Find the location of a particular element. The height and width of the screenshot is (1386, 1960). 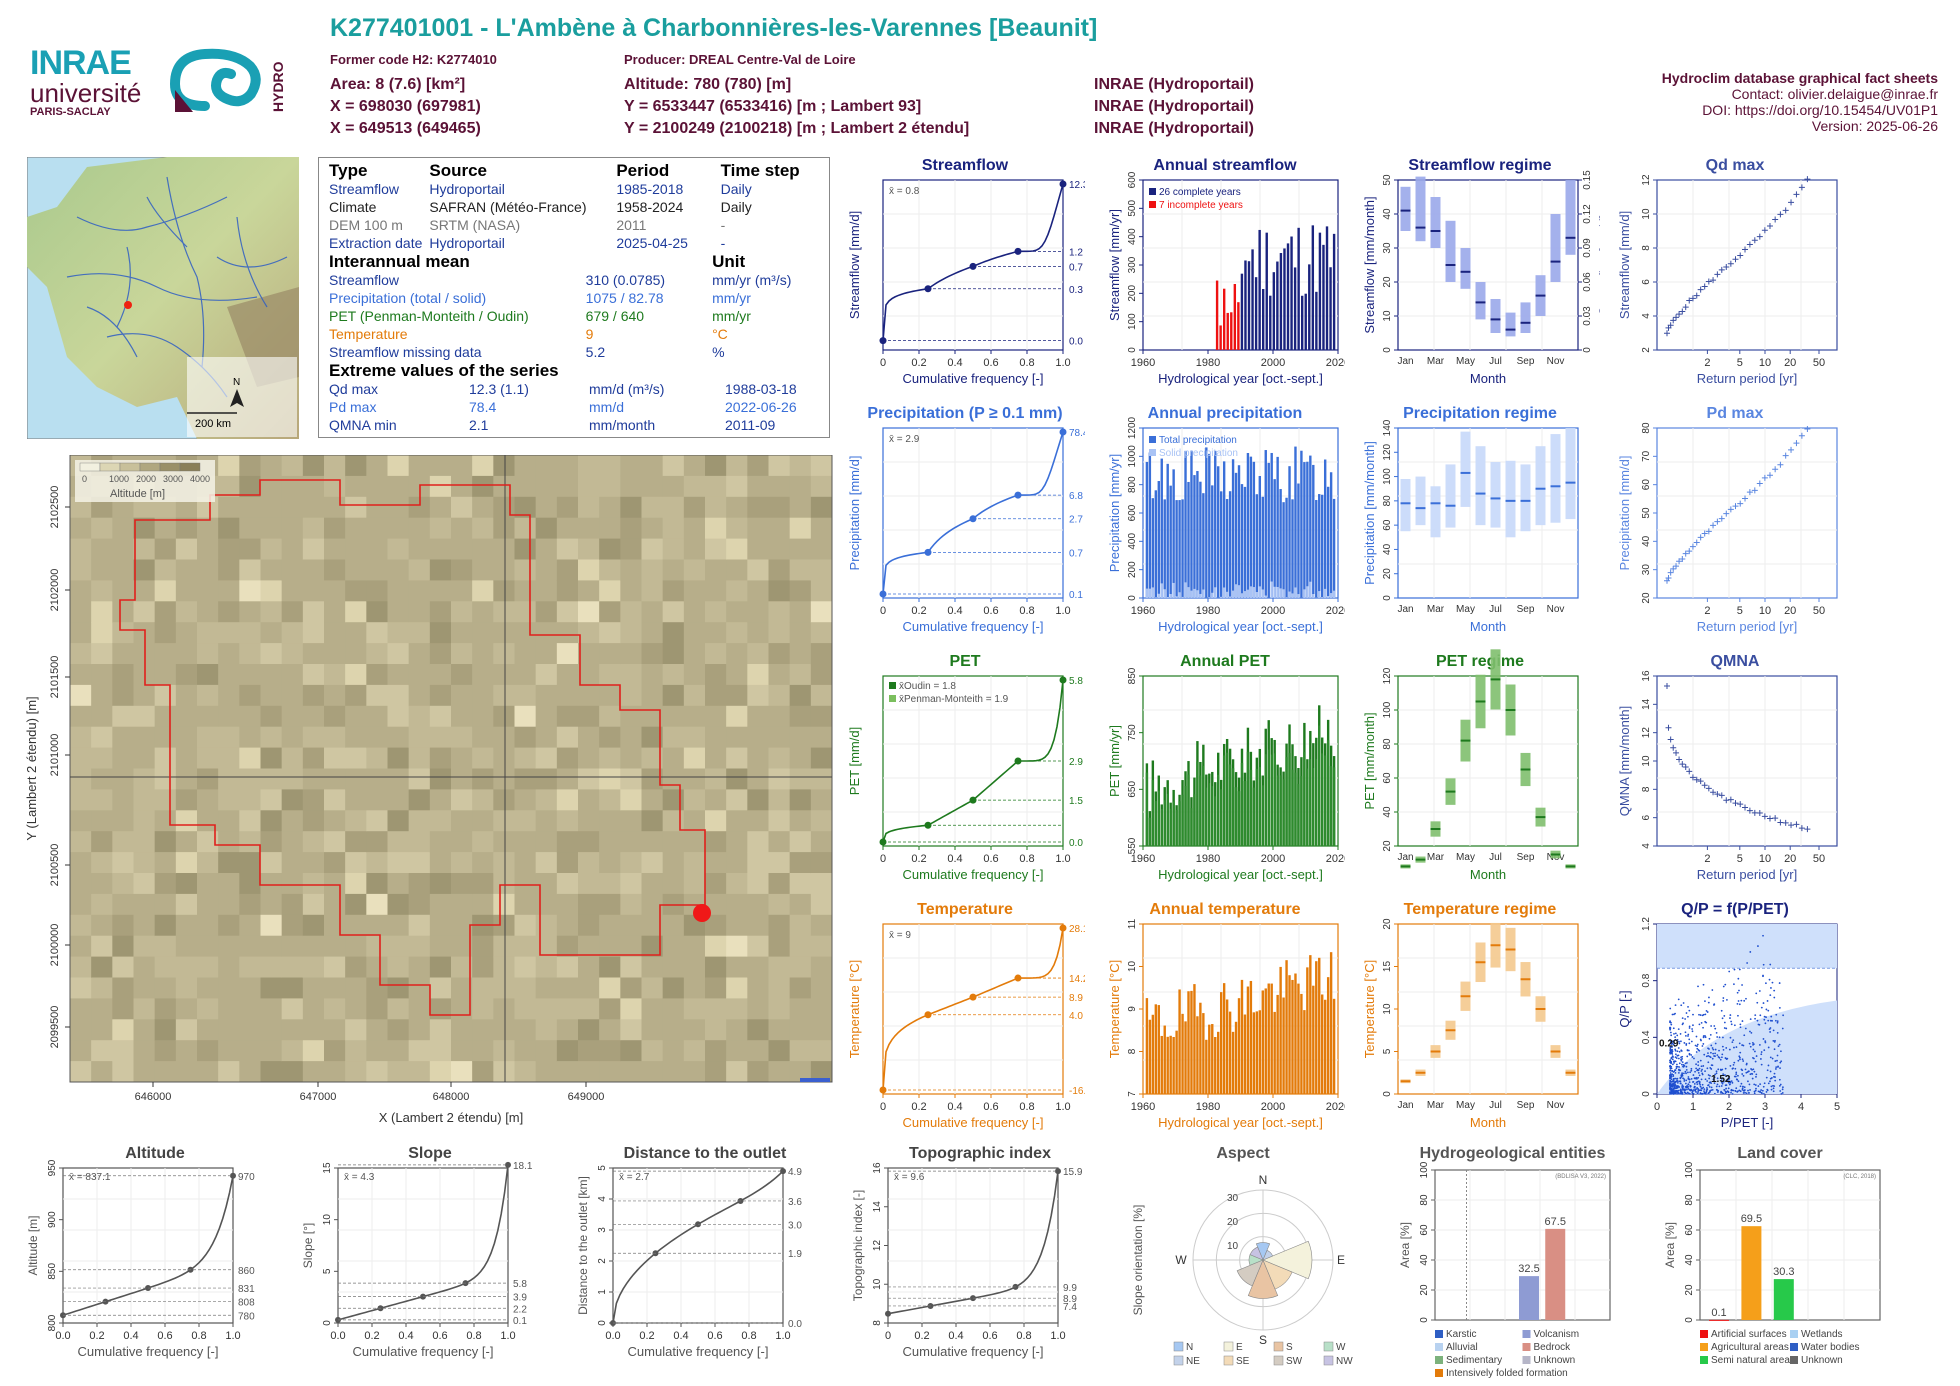

catchment-boundary is located at coordinates (412, 747).